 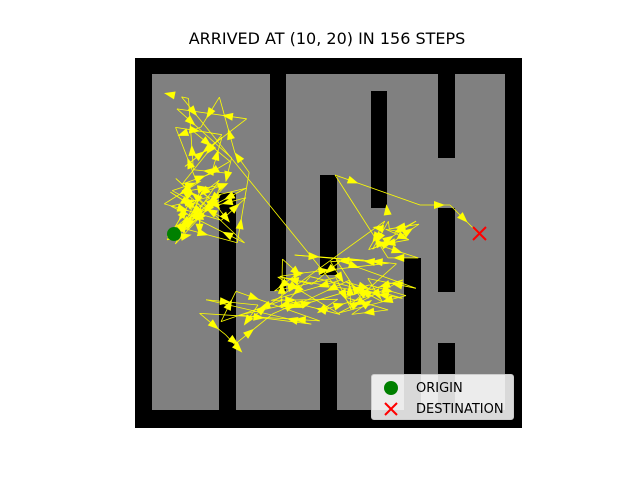 I want to click on legend: ORIGIN DESTINATION, so click(x=442, y=397).